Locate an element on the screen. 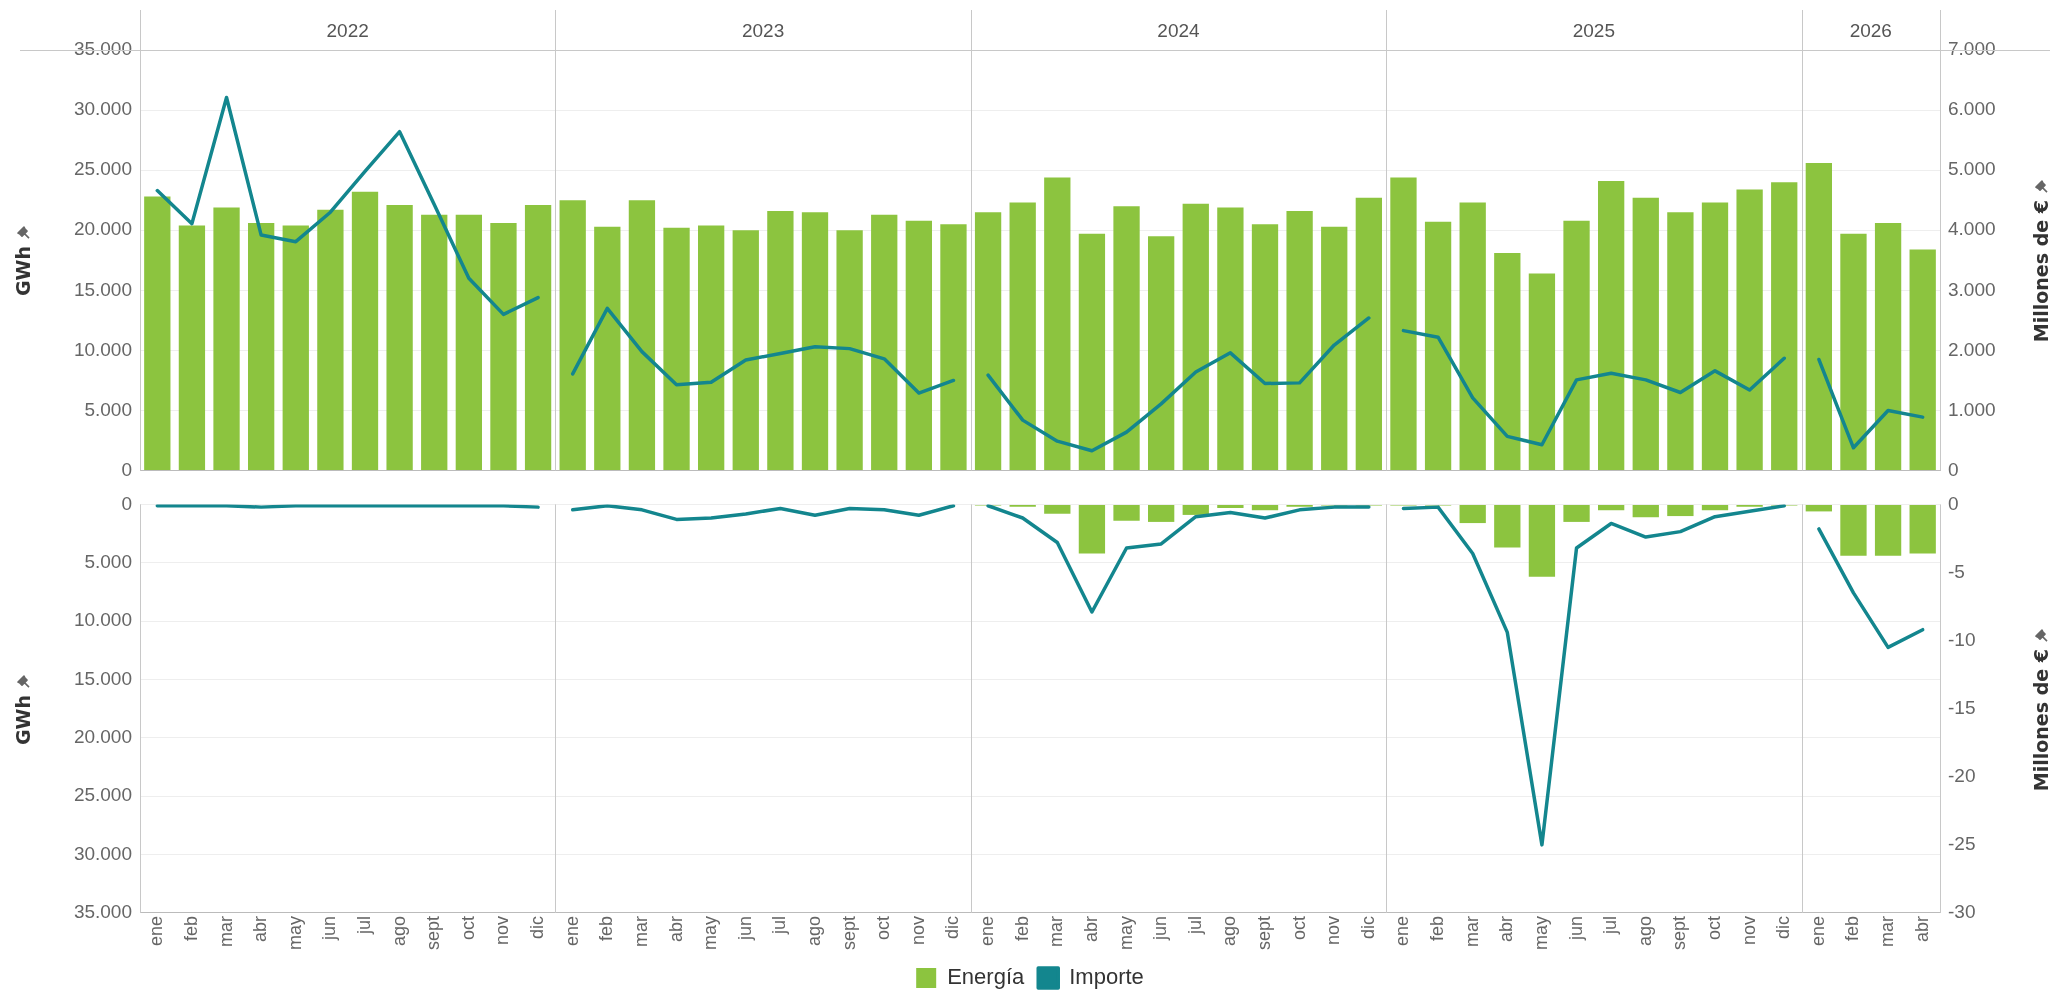 The width and height of the screenshot is (2070, 1007). text: 2023 is located at coordinates (763, 31).